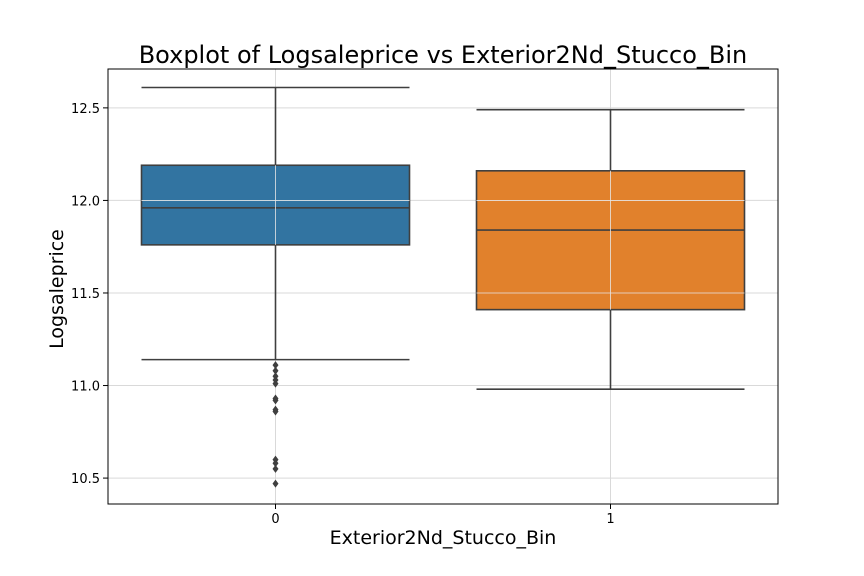  What do you see at coordinates (85, 294) in the screenshot?
I see `y-tick-label: 11.5` at bounding box center [85, 294].